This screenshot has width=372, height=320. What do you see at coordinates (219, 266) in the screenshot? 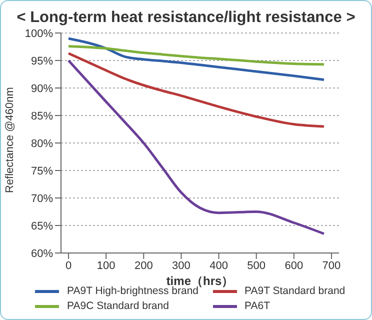
I see `x-tick-label: 400` at bounding box center [219, 266].